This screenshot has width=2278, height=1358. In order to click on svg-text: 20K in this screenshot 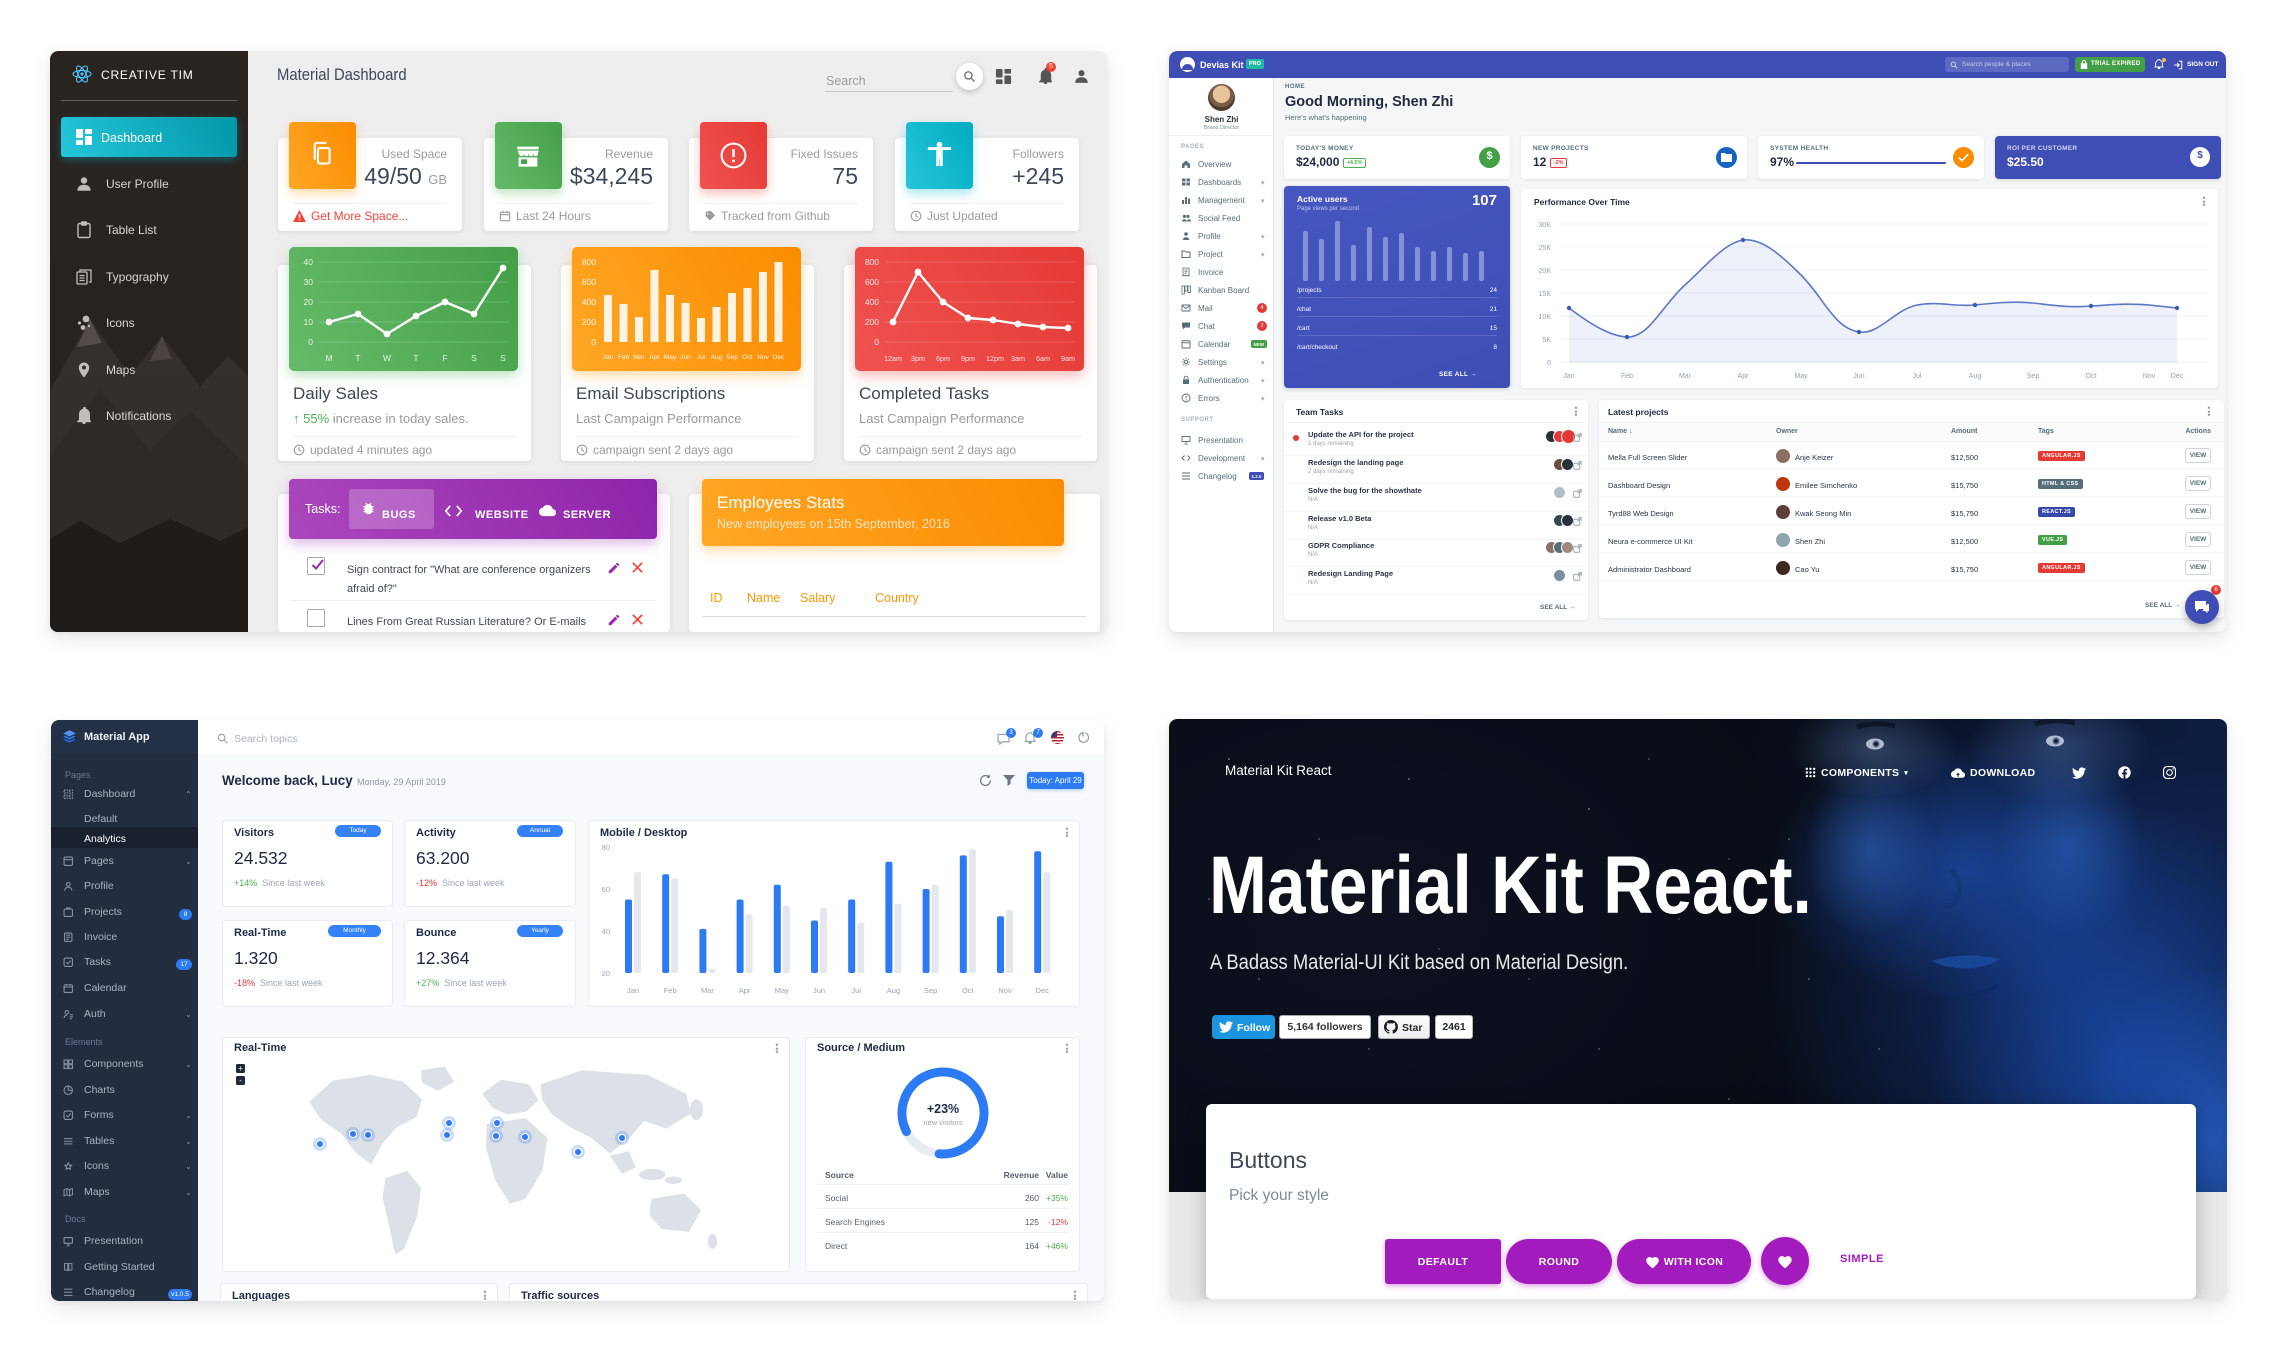, I will do `click(1545, 271)`.